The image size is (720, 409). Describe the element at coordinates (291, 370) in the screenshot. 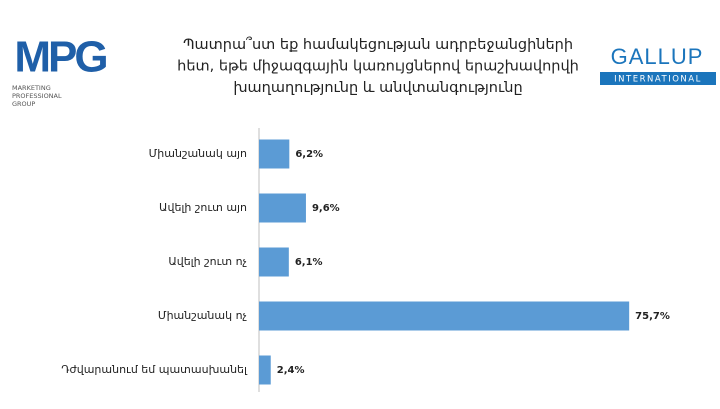

I see `value-label: 2,4%` at that location.